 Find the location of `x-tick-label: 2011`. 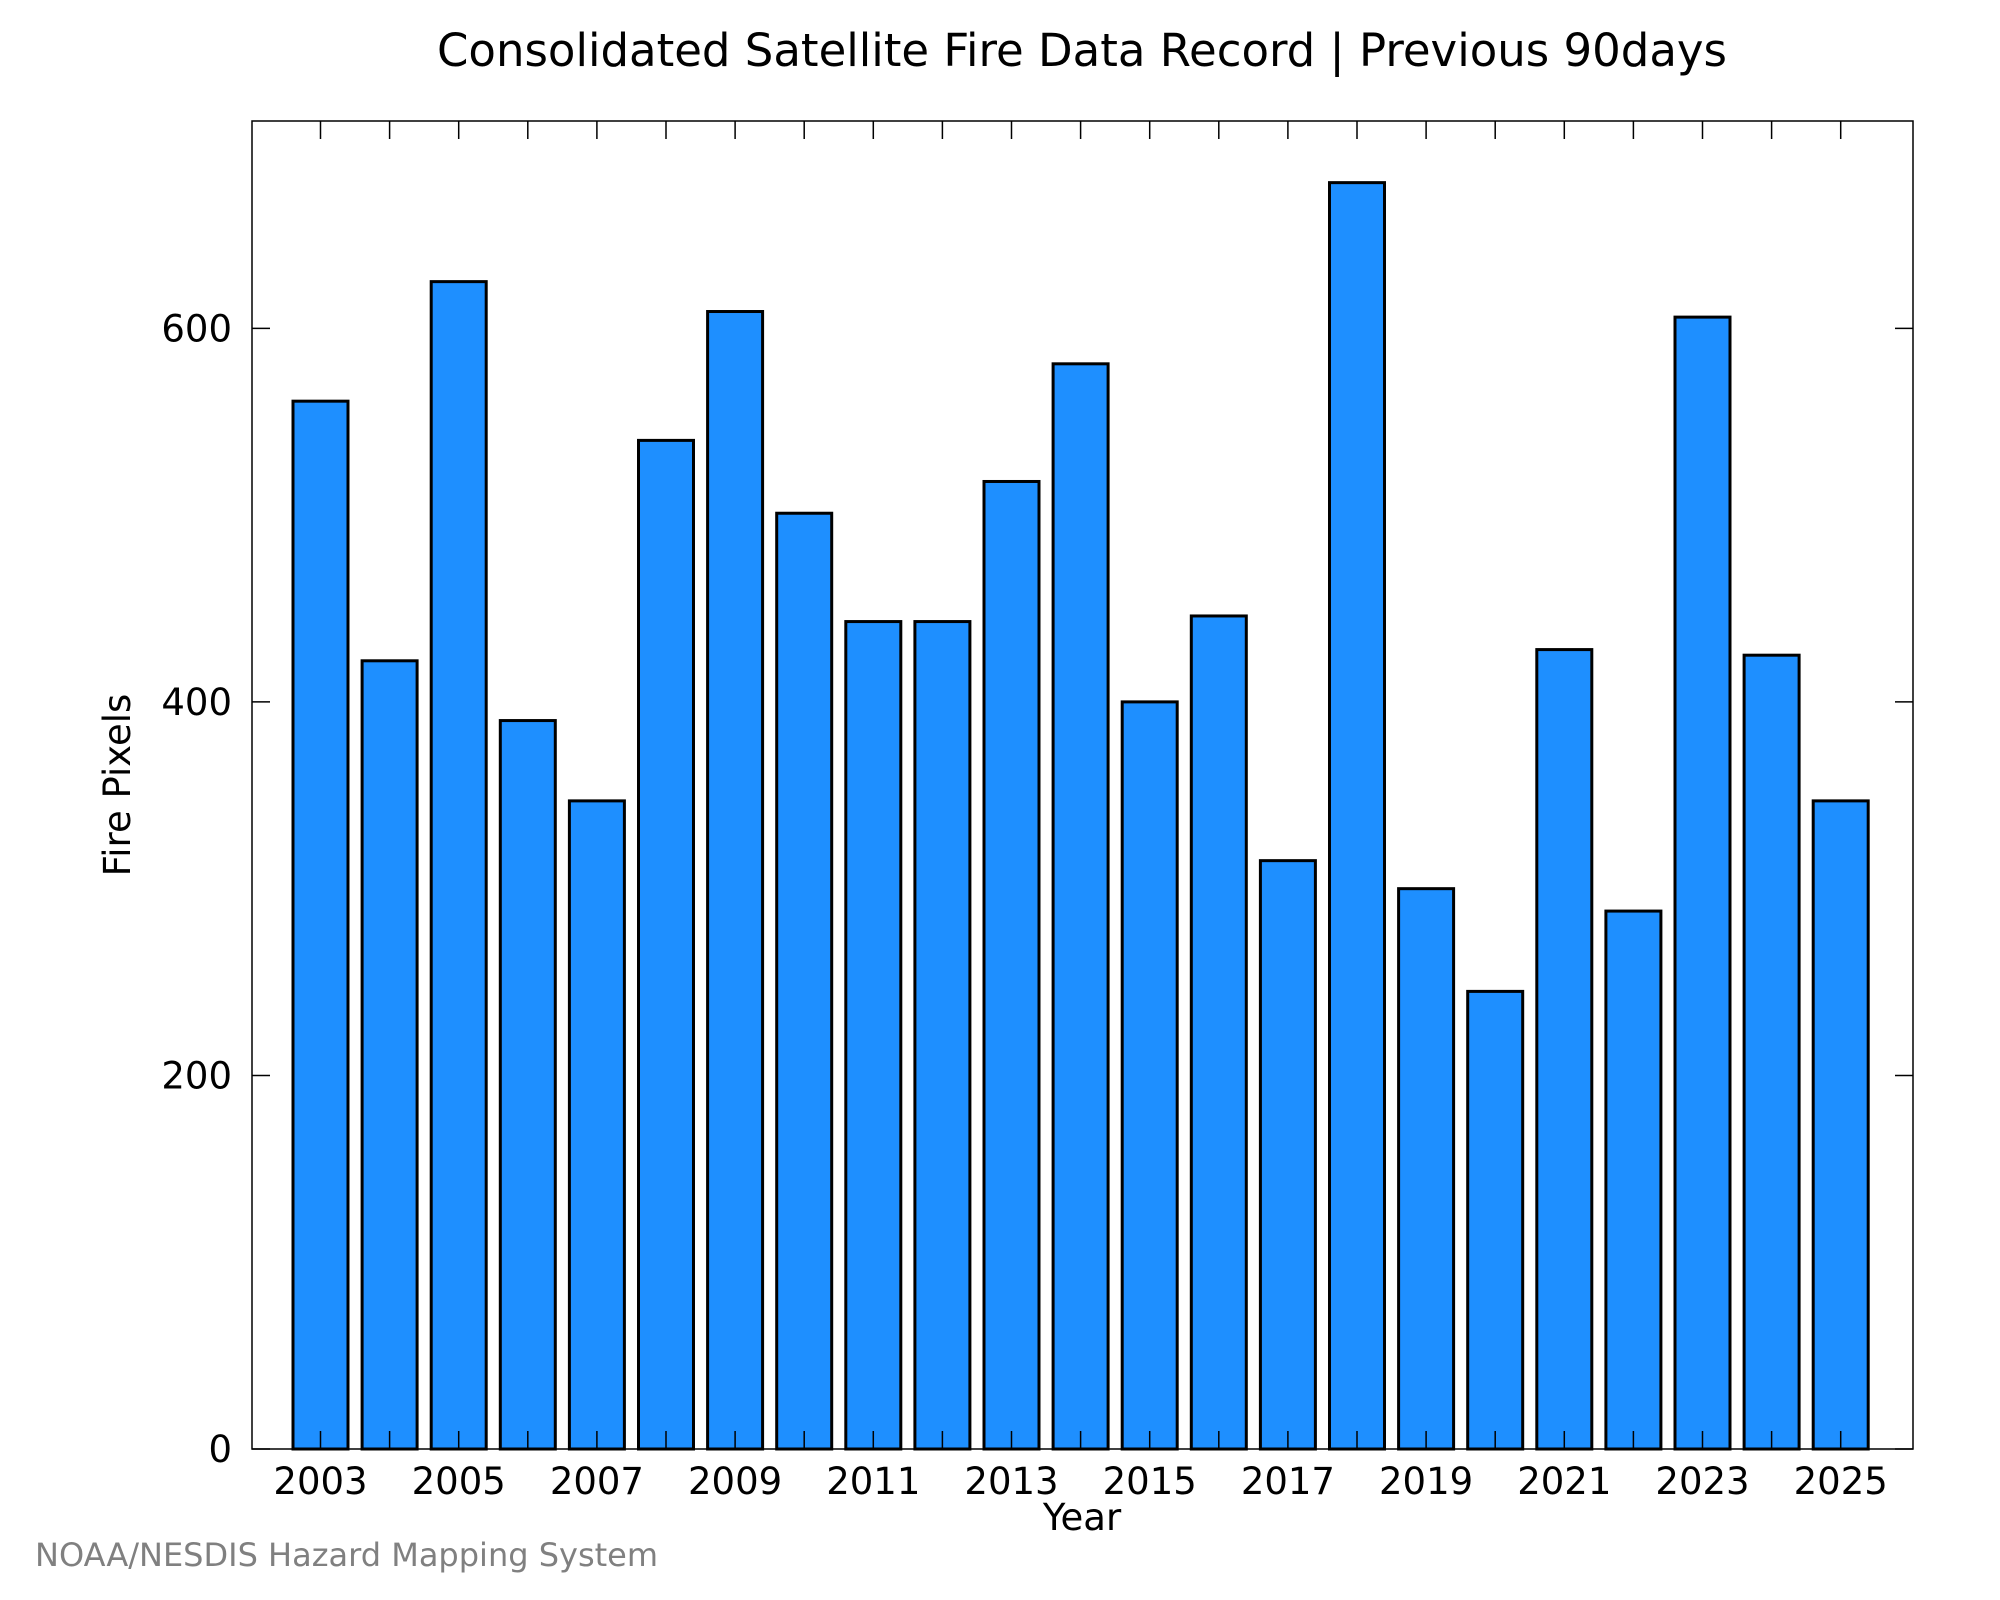

x-tick-label: 2011 is located at coordinates (873, 1481).